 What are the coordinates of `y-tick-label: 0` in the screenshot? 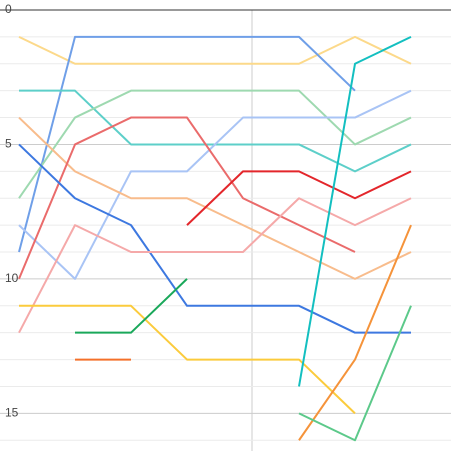 It's located at (8, 9).